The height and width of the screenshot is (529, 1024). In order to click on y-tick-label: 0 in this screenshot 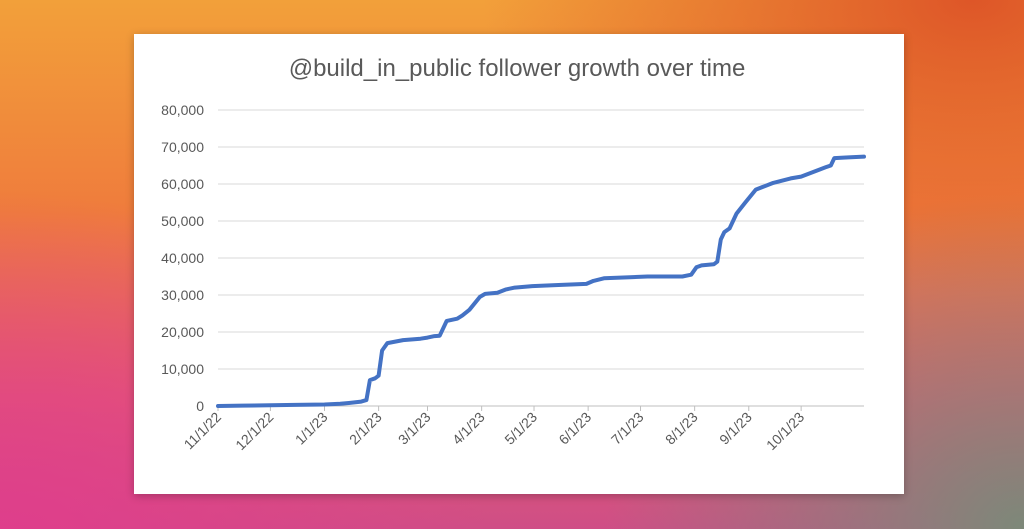, I will do `click(200, 406)`.